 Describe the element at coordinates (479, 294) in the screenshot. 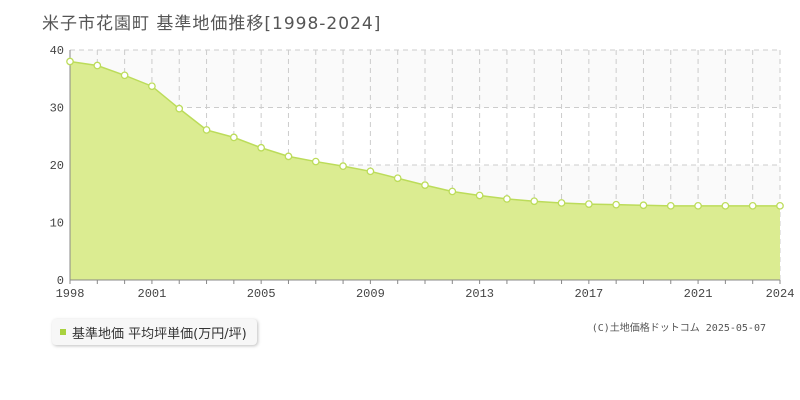

I see `x-tick-label: 2013` at that location.